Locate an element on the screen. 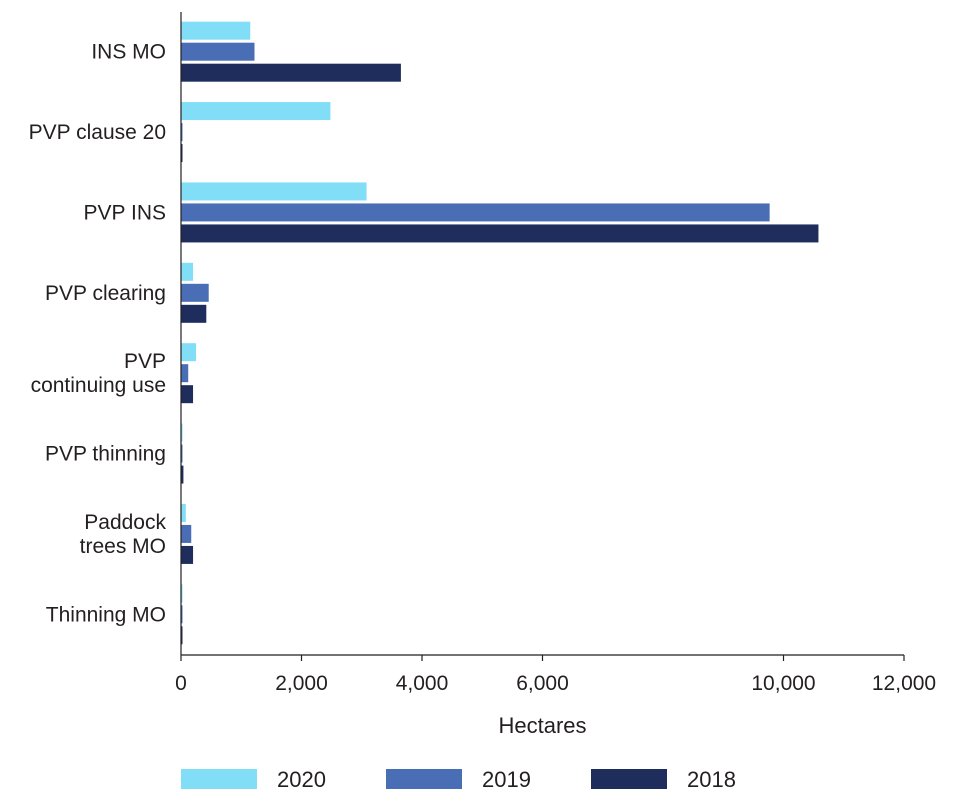 The image size is (953, 790). category-label: PVP thinning is located at coordinates (105, 454).